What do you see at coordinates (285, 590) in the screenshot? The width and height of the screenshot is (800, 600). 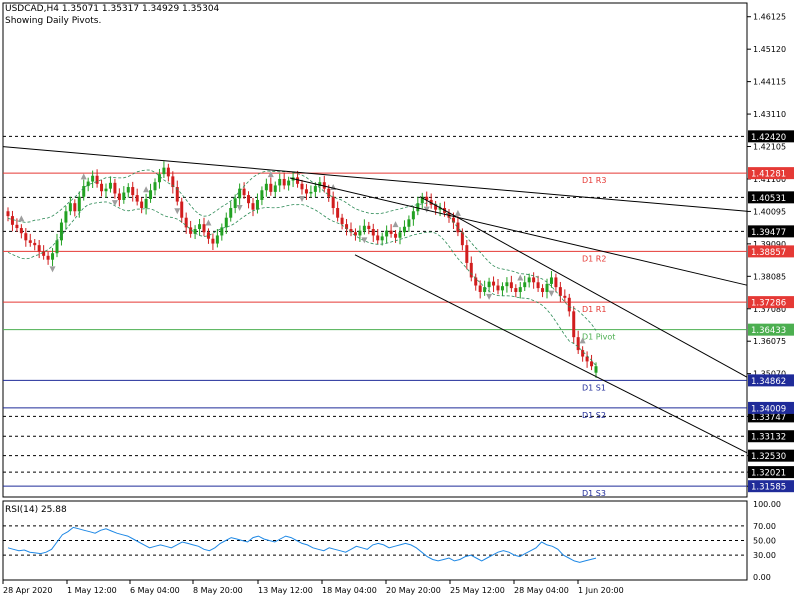 I see `time-axis-label: 13 May 12:00` at bounding box center [285, 590].